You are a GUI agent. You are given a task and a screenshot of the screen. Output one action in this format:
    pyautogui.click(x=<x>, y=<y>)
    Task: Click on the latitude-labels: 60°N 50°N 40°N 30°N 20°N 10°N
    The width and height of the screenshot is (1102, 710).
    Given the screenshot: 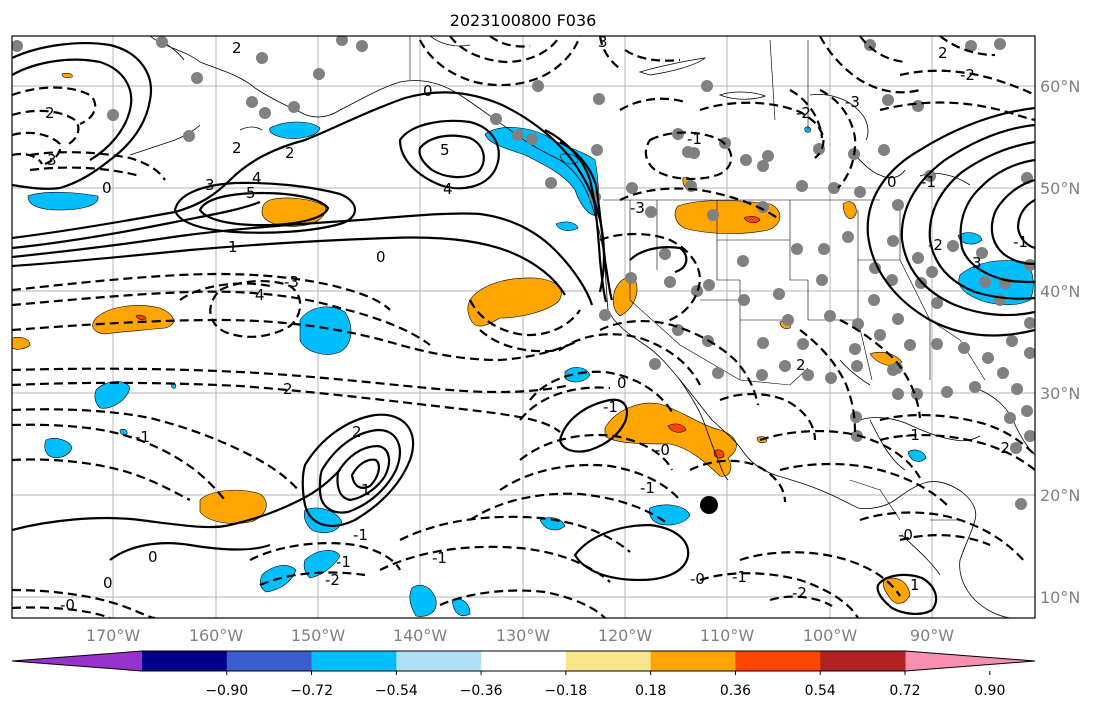 What is the action you would take?
    pyautogui.click(x=1060, y=342)
    